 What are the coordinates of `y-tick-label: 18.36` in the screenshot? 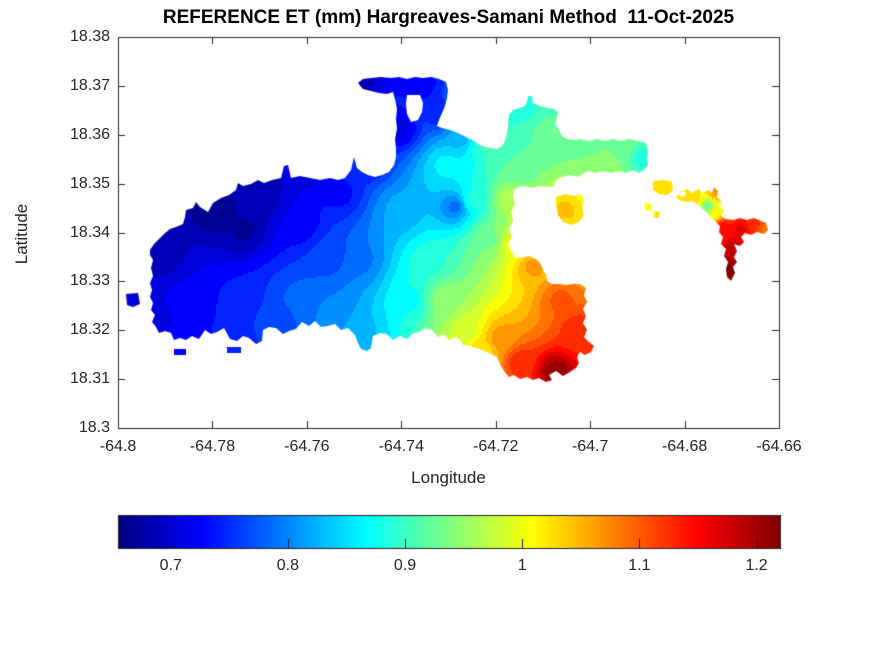 It's located at (89, 134).